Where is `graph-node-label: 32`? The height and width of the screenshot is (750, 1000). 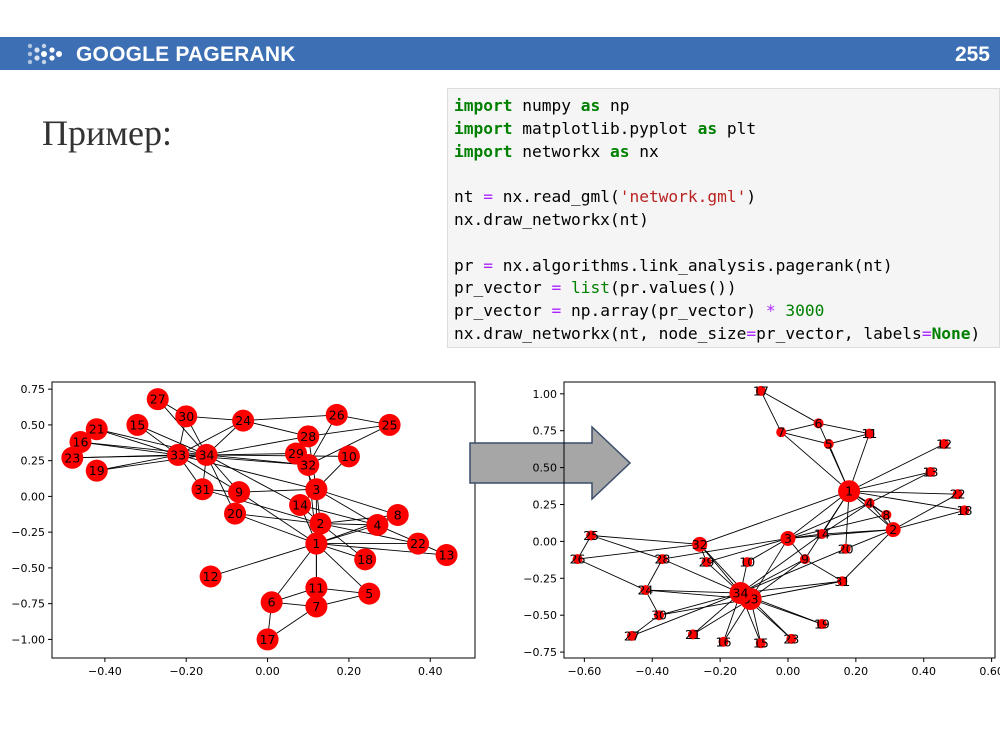
graph-node-label: 32 is located at coordinates (308, 464).